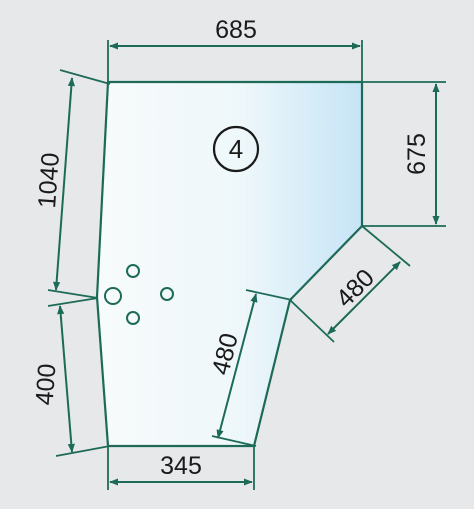  I want to click on part-number: 4, so click(236, 149).